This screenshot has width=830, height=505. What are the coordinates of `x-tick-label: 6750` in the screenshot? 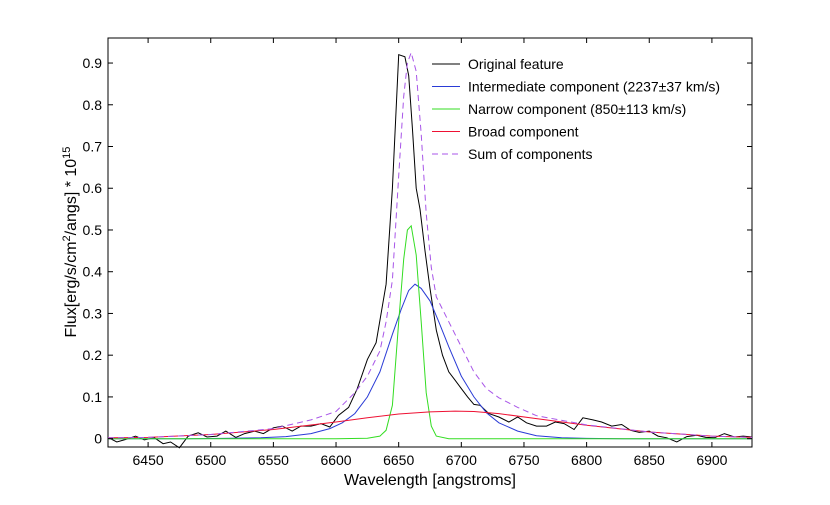 It's located at (523, 460).